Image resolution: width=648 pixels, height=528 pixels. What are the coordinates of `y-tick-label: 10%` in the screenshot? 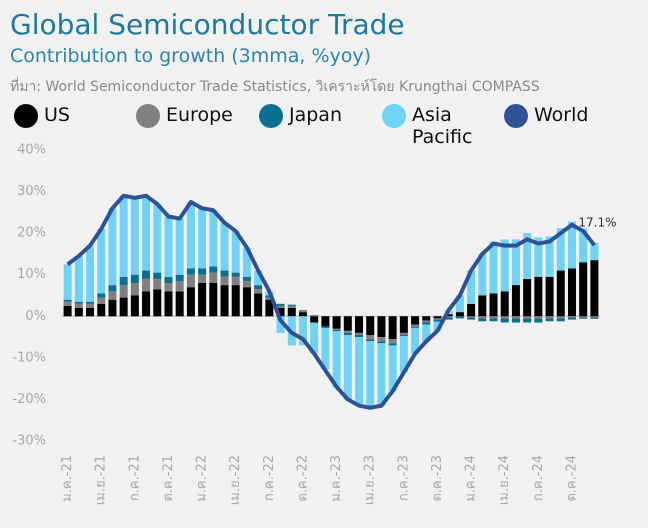 It's located at (31, 274).